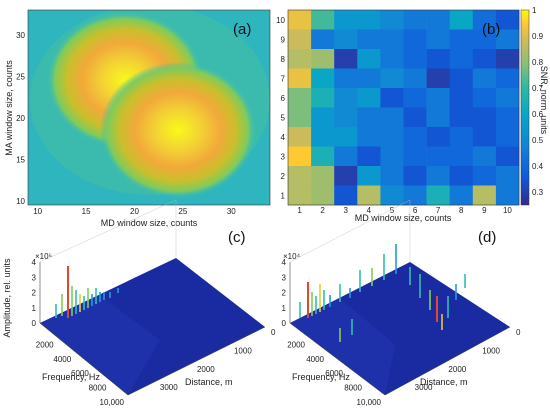 Image resolution: width=550 pixels, height=414 pixels. I want to click on colorbar, so click(525, 107).